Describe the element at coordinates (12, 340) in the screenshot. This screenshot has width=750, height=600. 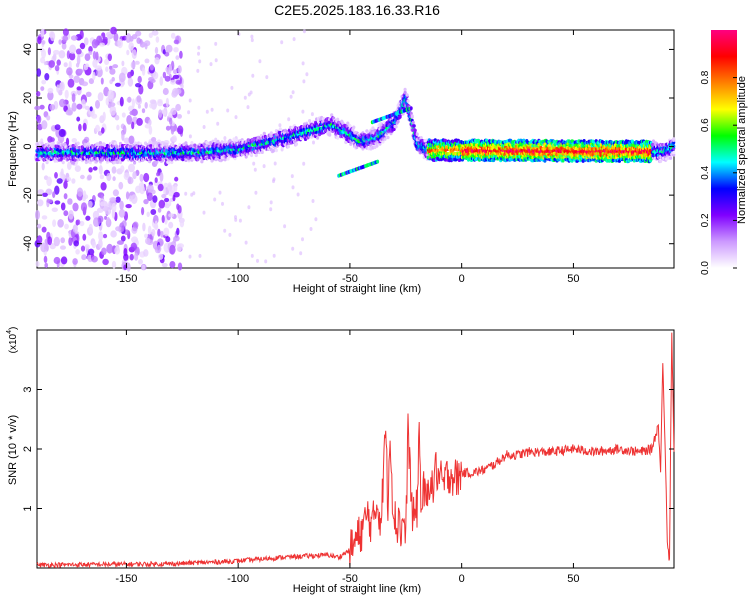
I see `svg-text: (x104)` at that location.